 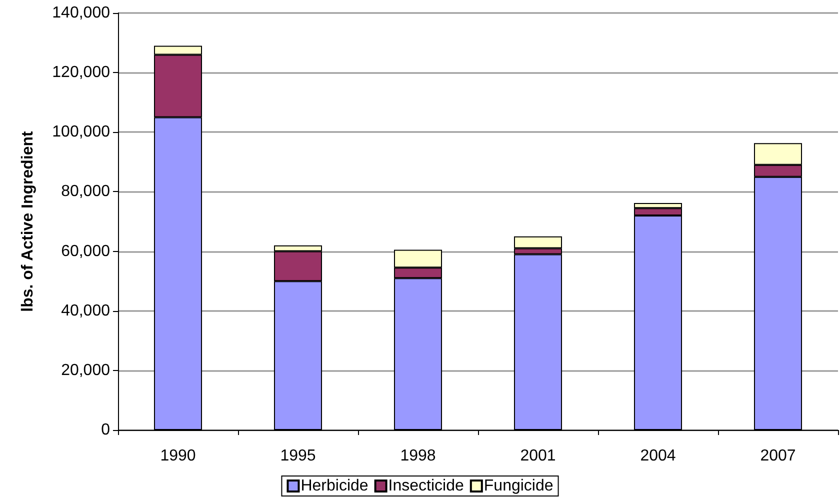 What do you see at coordinates (519, 486) in the screenshot?
I see `legend-label: Fungicide` at bounding box center [519, 486].